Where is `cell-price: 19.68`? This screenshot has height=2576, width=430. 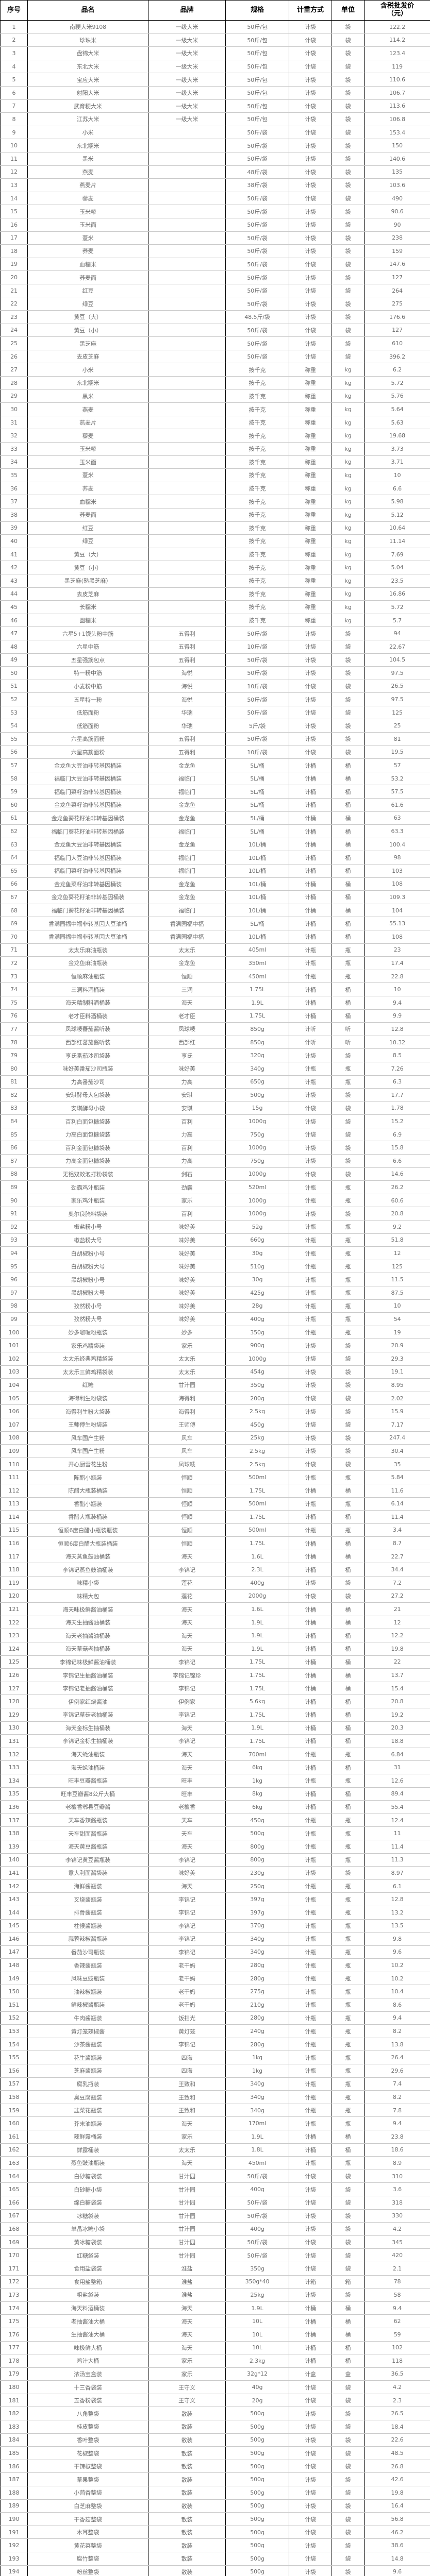
cell-price: 19.68 is located at coordinates (397, 436).